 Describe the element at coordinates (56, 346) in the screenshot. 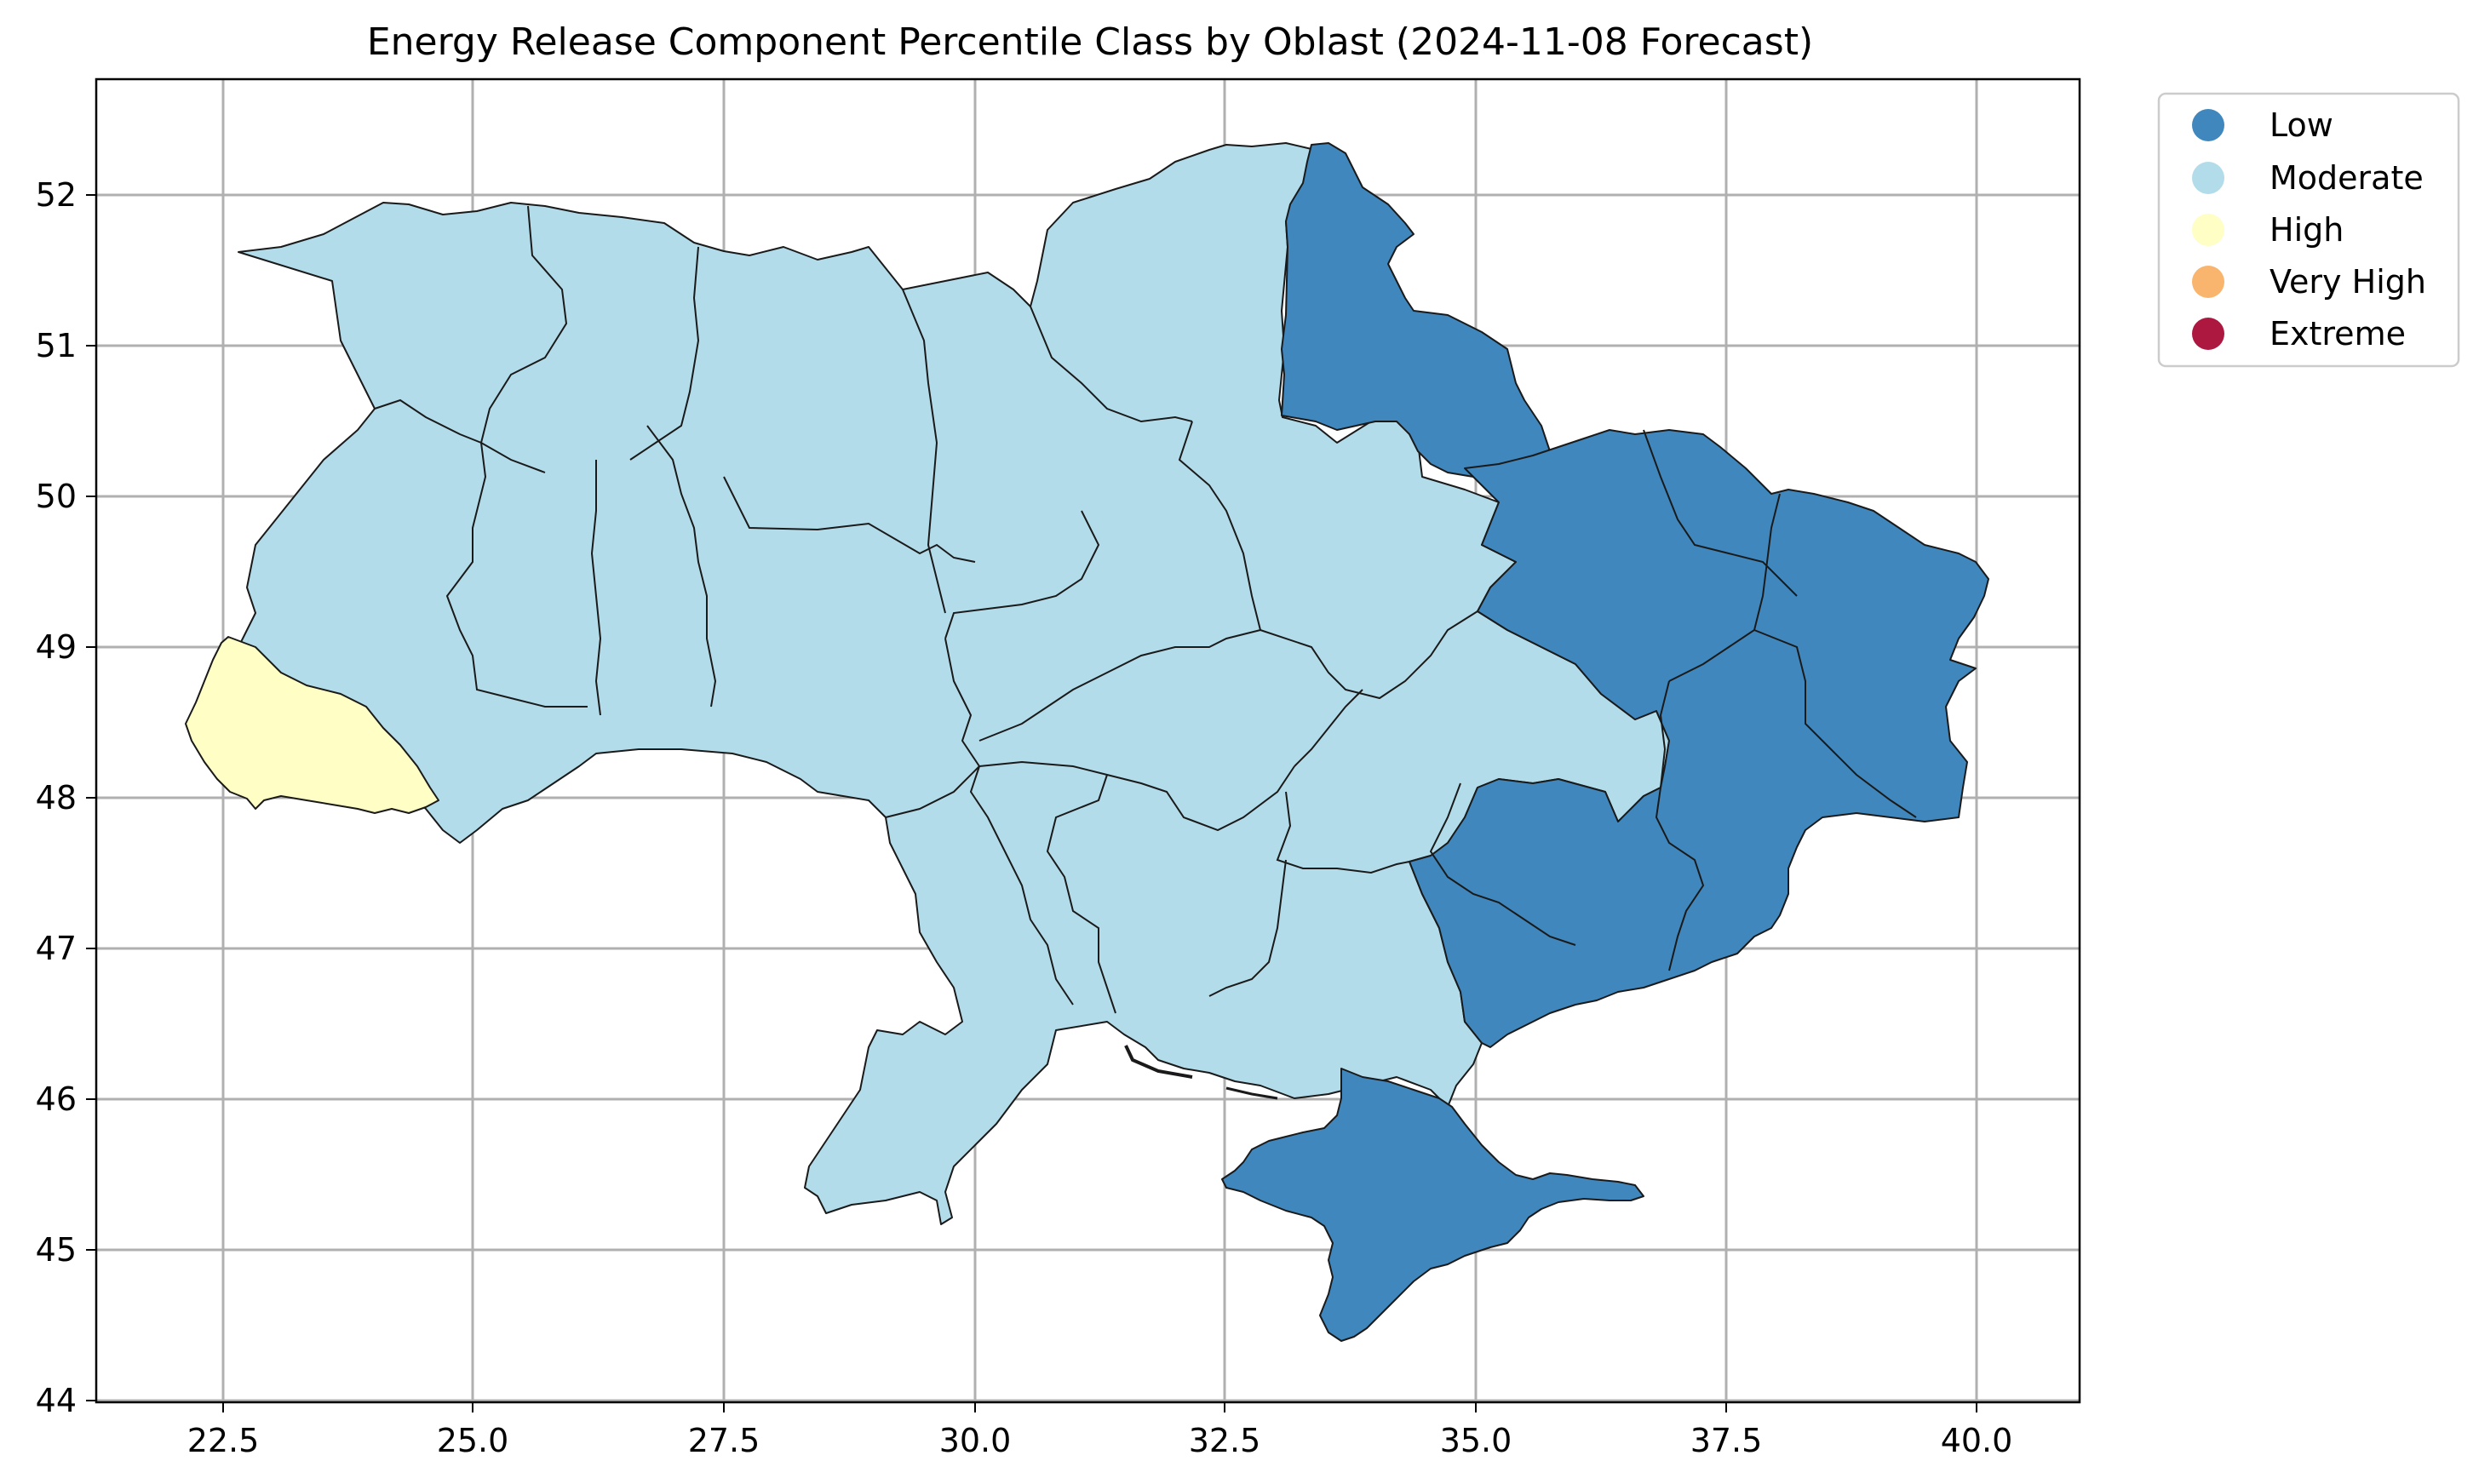

I see `y-tick-label: 51` at that location.